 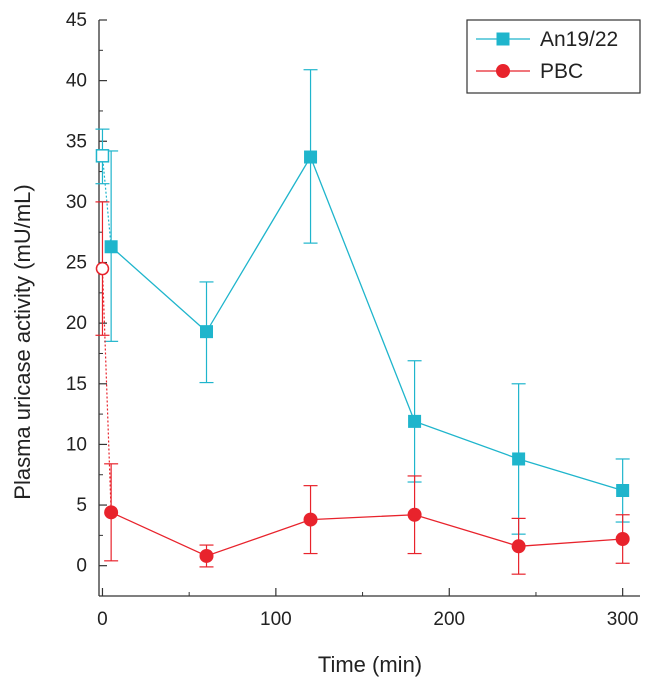 What do you see at coordinates (81, 566) in the screenshot?
I see `y-tick-label: 0` at bounding box center [81, 566].